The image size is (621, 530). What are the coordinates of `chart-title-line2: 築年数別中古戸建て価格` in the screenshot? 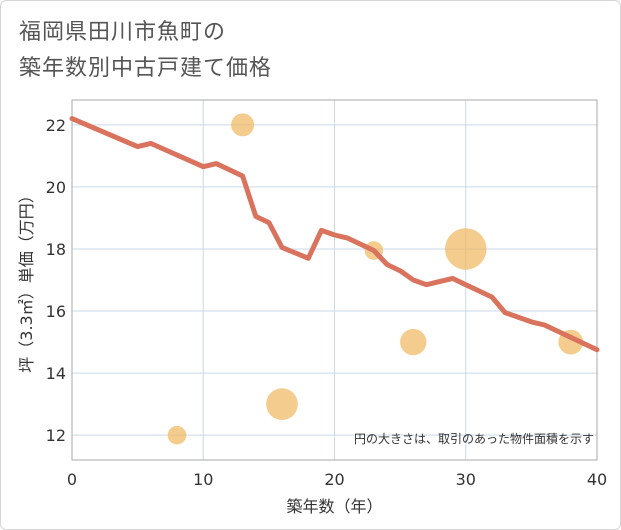 It's located at (146, 68).